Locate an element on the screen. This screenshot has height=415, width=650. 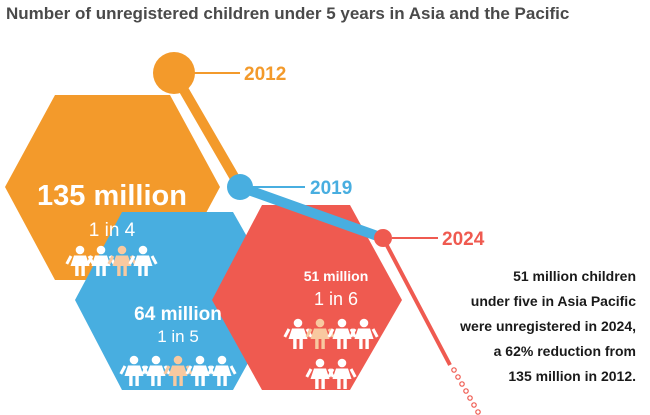
summary-line: were unregistered in 2024, is located at coordinates (548, 326).